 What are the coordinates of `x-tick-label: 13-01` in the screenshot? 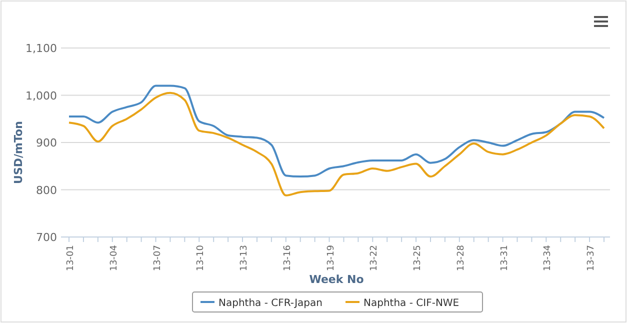 It's located at (71, 258).